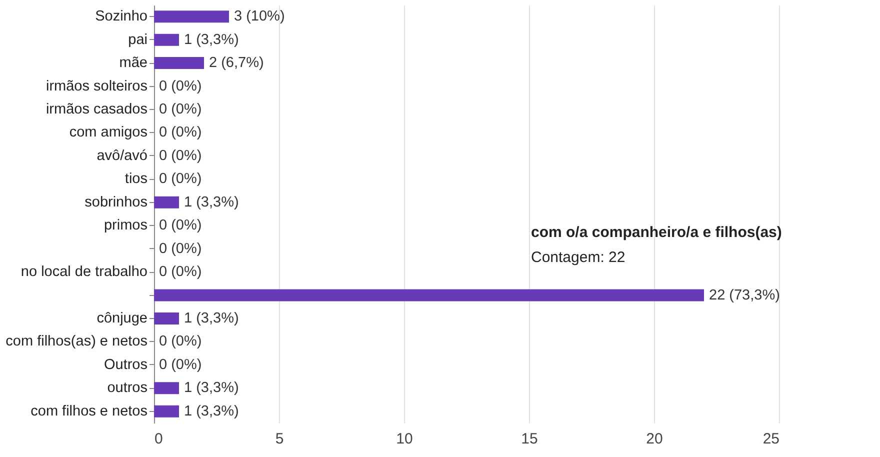  I want to click on y-tick-label: cônjuge, so click(122, 318).